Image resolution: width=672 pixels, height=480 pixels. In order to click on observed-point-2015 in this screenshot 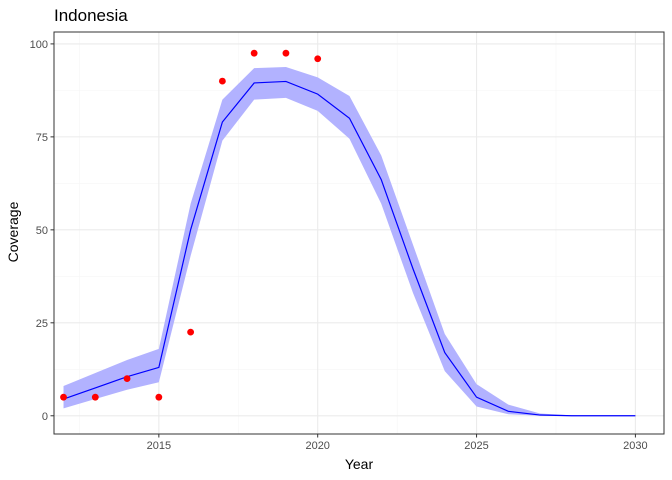, I will do `click(159, 397)`.